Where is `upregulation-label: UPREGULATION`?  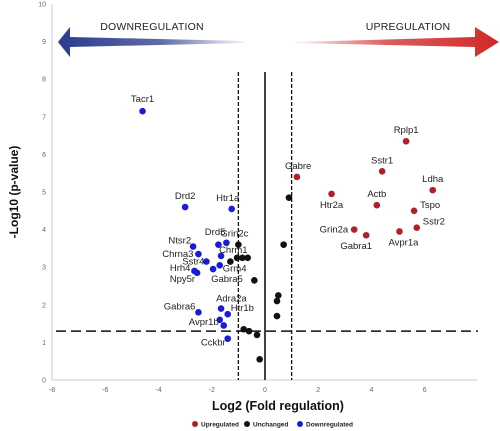
upregulation-label: UPREGULATION is located at coordinates (408, 27).